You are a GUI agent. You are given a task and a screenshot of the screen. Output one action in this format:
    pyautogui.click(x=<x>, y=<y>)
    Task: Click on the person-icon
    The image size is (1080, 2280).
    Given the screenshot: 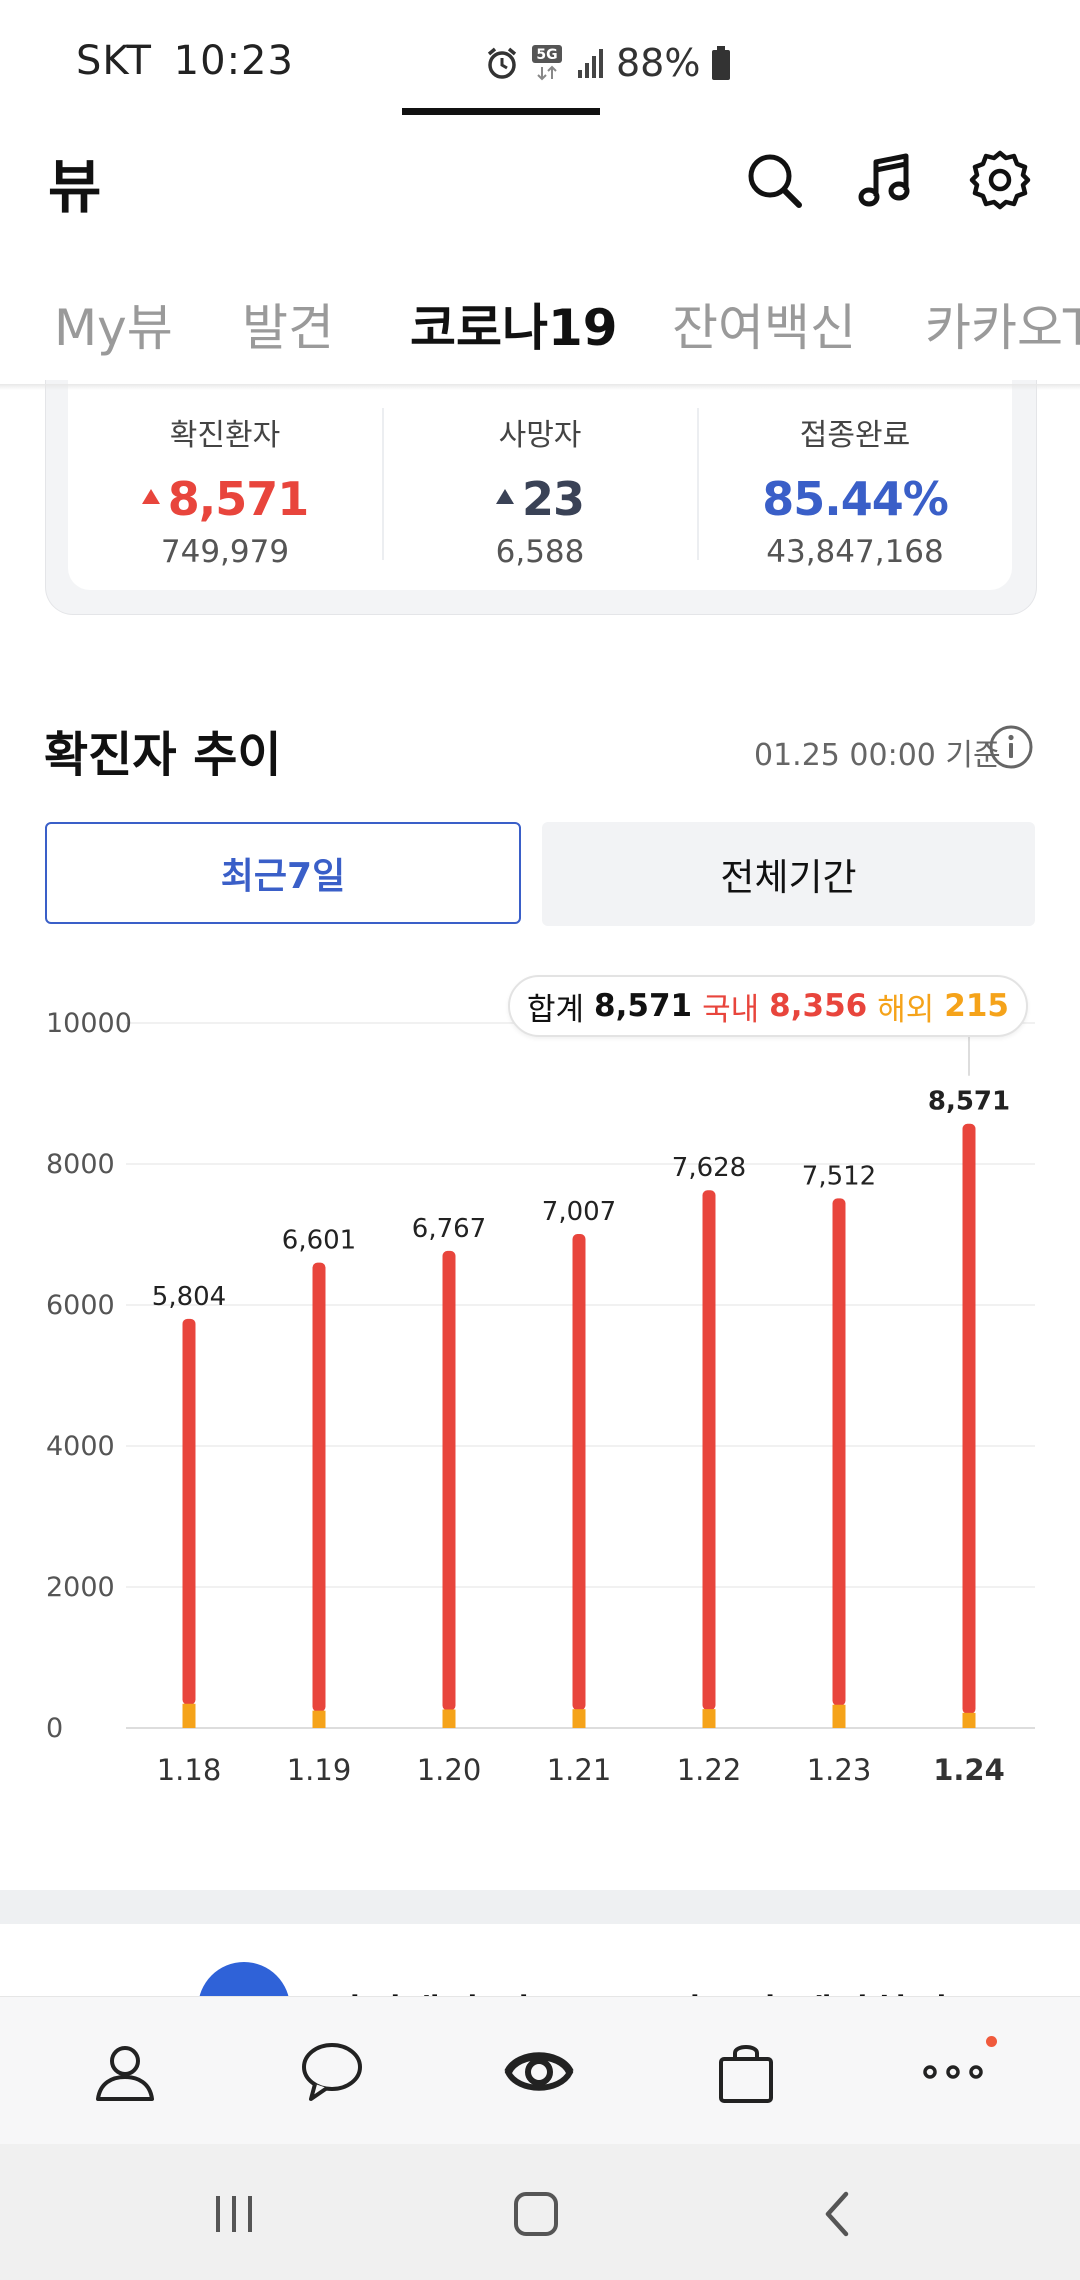 What is the action you would take?
    pyautogui.click(x=125, y=2072)
    